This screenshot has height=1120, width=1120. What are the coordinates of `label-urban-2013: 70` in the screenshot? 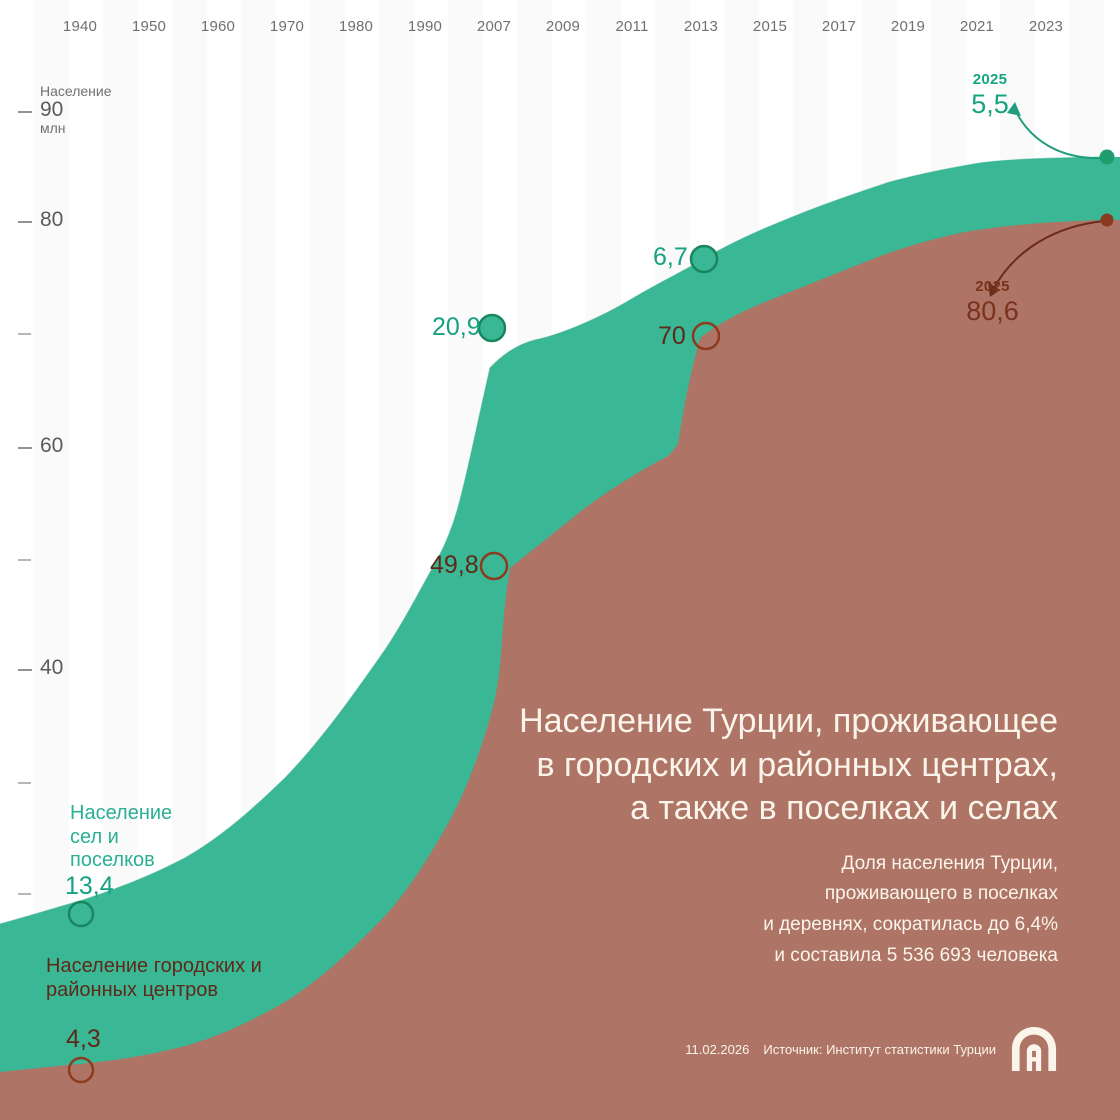 It's located at (672, 336).